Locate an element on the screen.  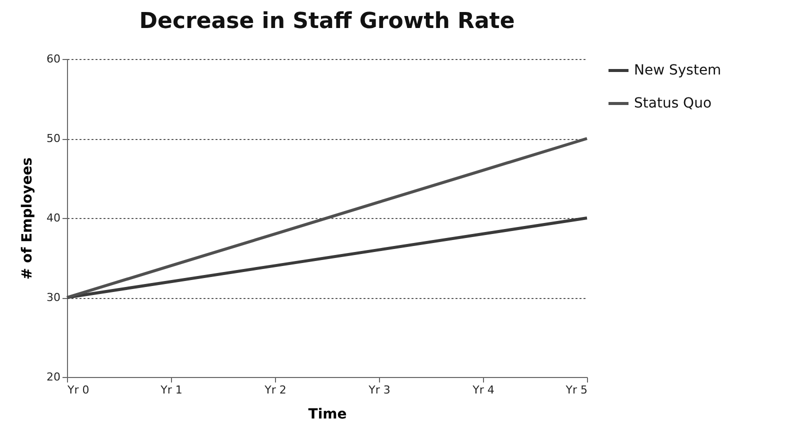
y-tick-label: 60 is located at coordinates (53, 59).